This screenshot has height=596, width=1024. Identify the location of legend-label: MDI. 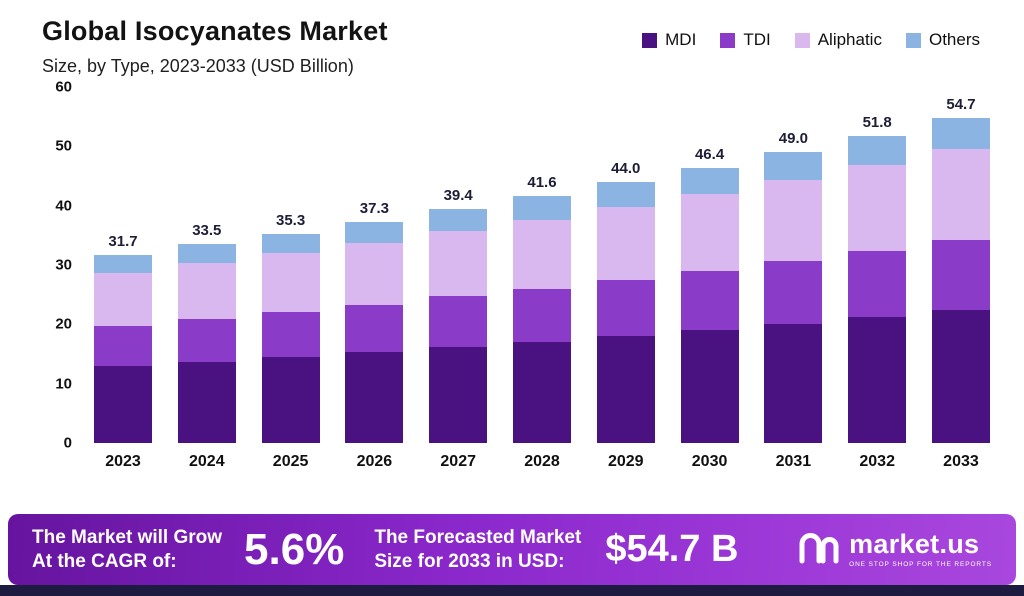
(681, 39).